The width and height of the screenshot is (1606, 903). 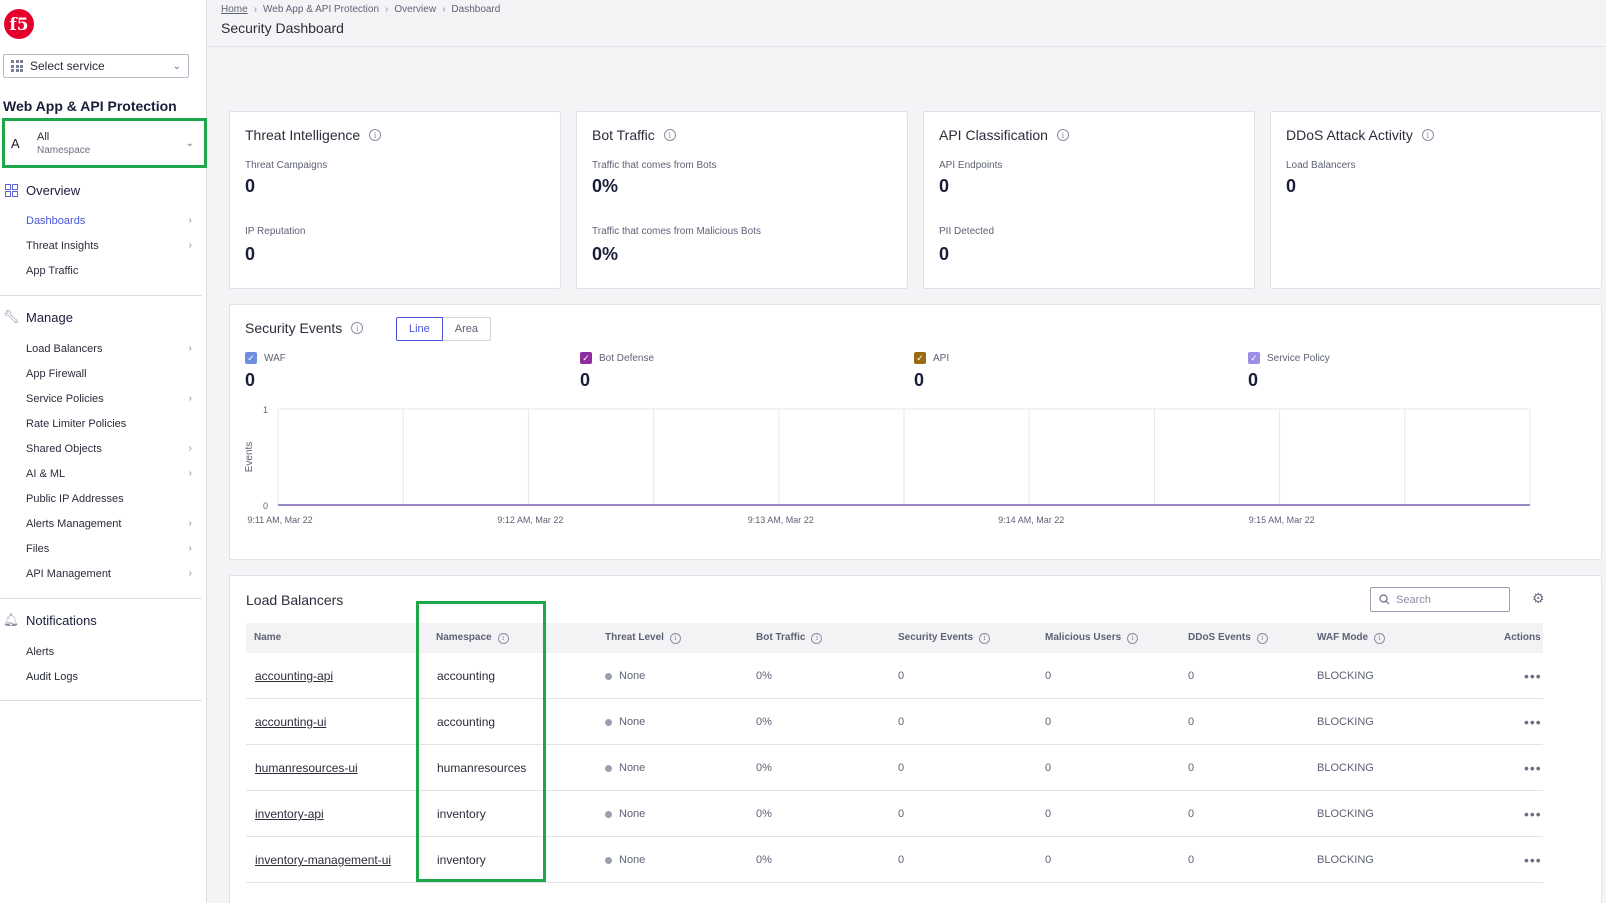 What do you see at coordinates (1031, 520) in the screenshot?
I see `chart-x-tick-label: 9:14 AM, Mar 22` at bounding box center [1031, 520].